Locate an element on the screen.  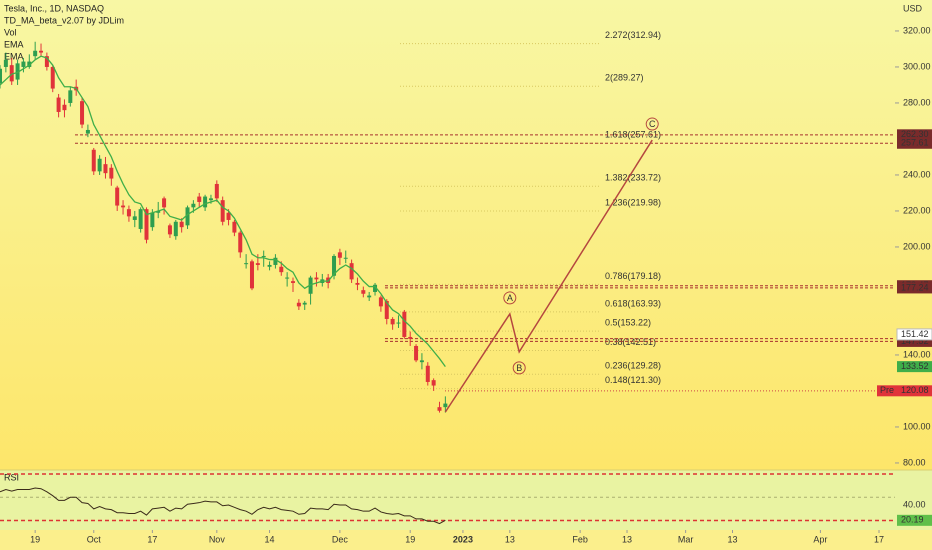
y-tick-label: 80.00 is located at coordinates (914, 462).